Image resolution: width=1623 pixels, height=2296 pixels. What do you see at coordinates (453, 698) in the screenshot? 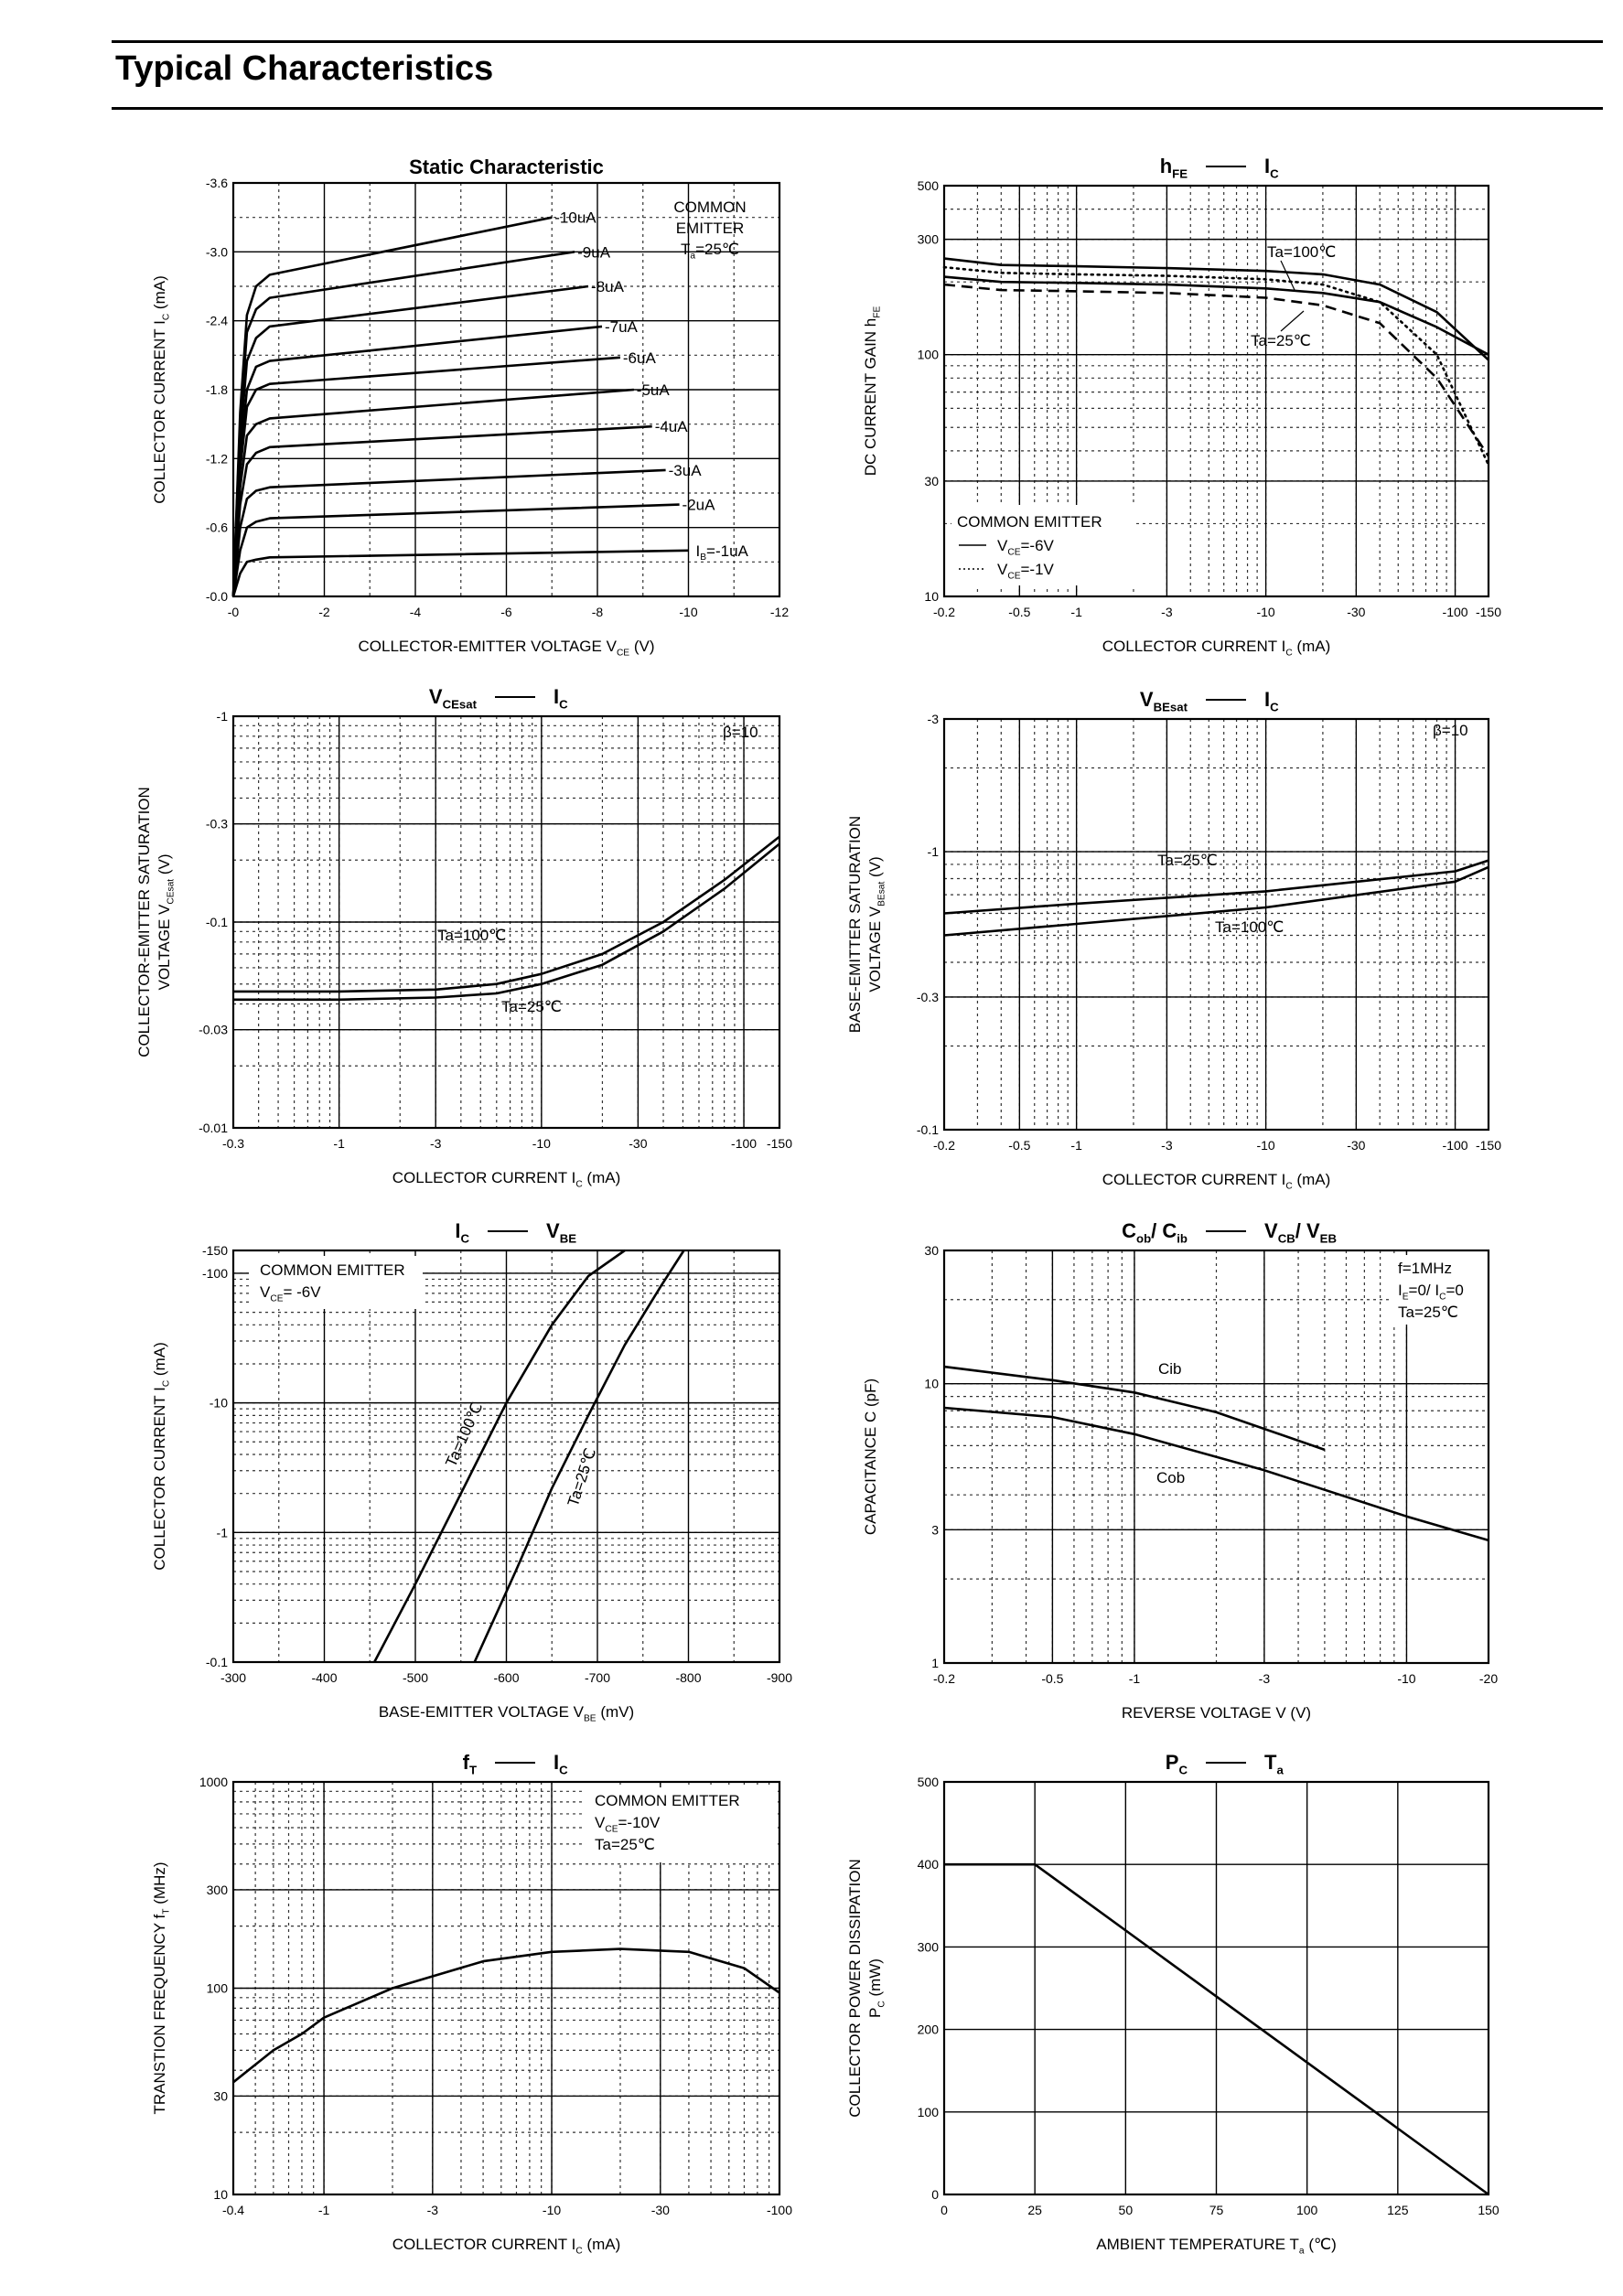
I see `chart-title-left: VCEsat` at bounding box center [453, 698].